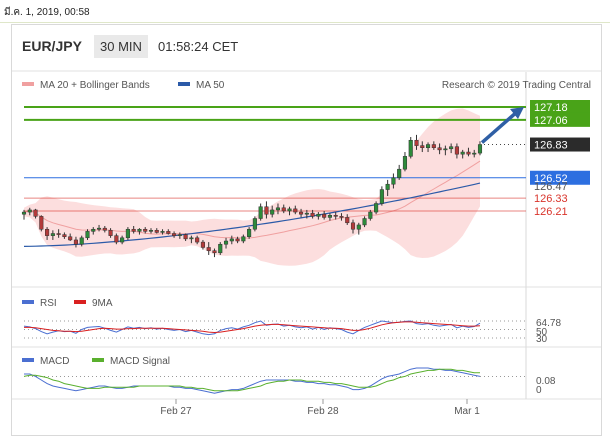 The width and height of the screenshot is (610, 441). Describe the element at coordinates (305, 11) in the screenshot. I see `timestamp-bar: มี.ค. 1, 2019, 00:58` at that location.